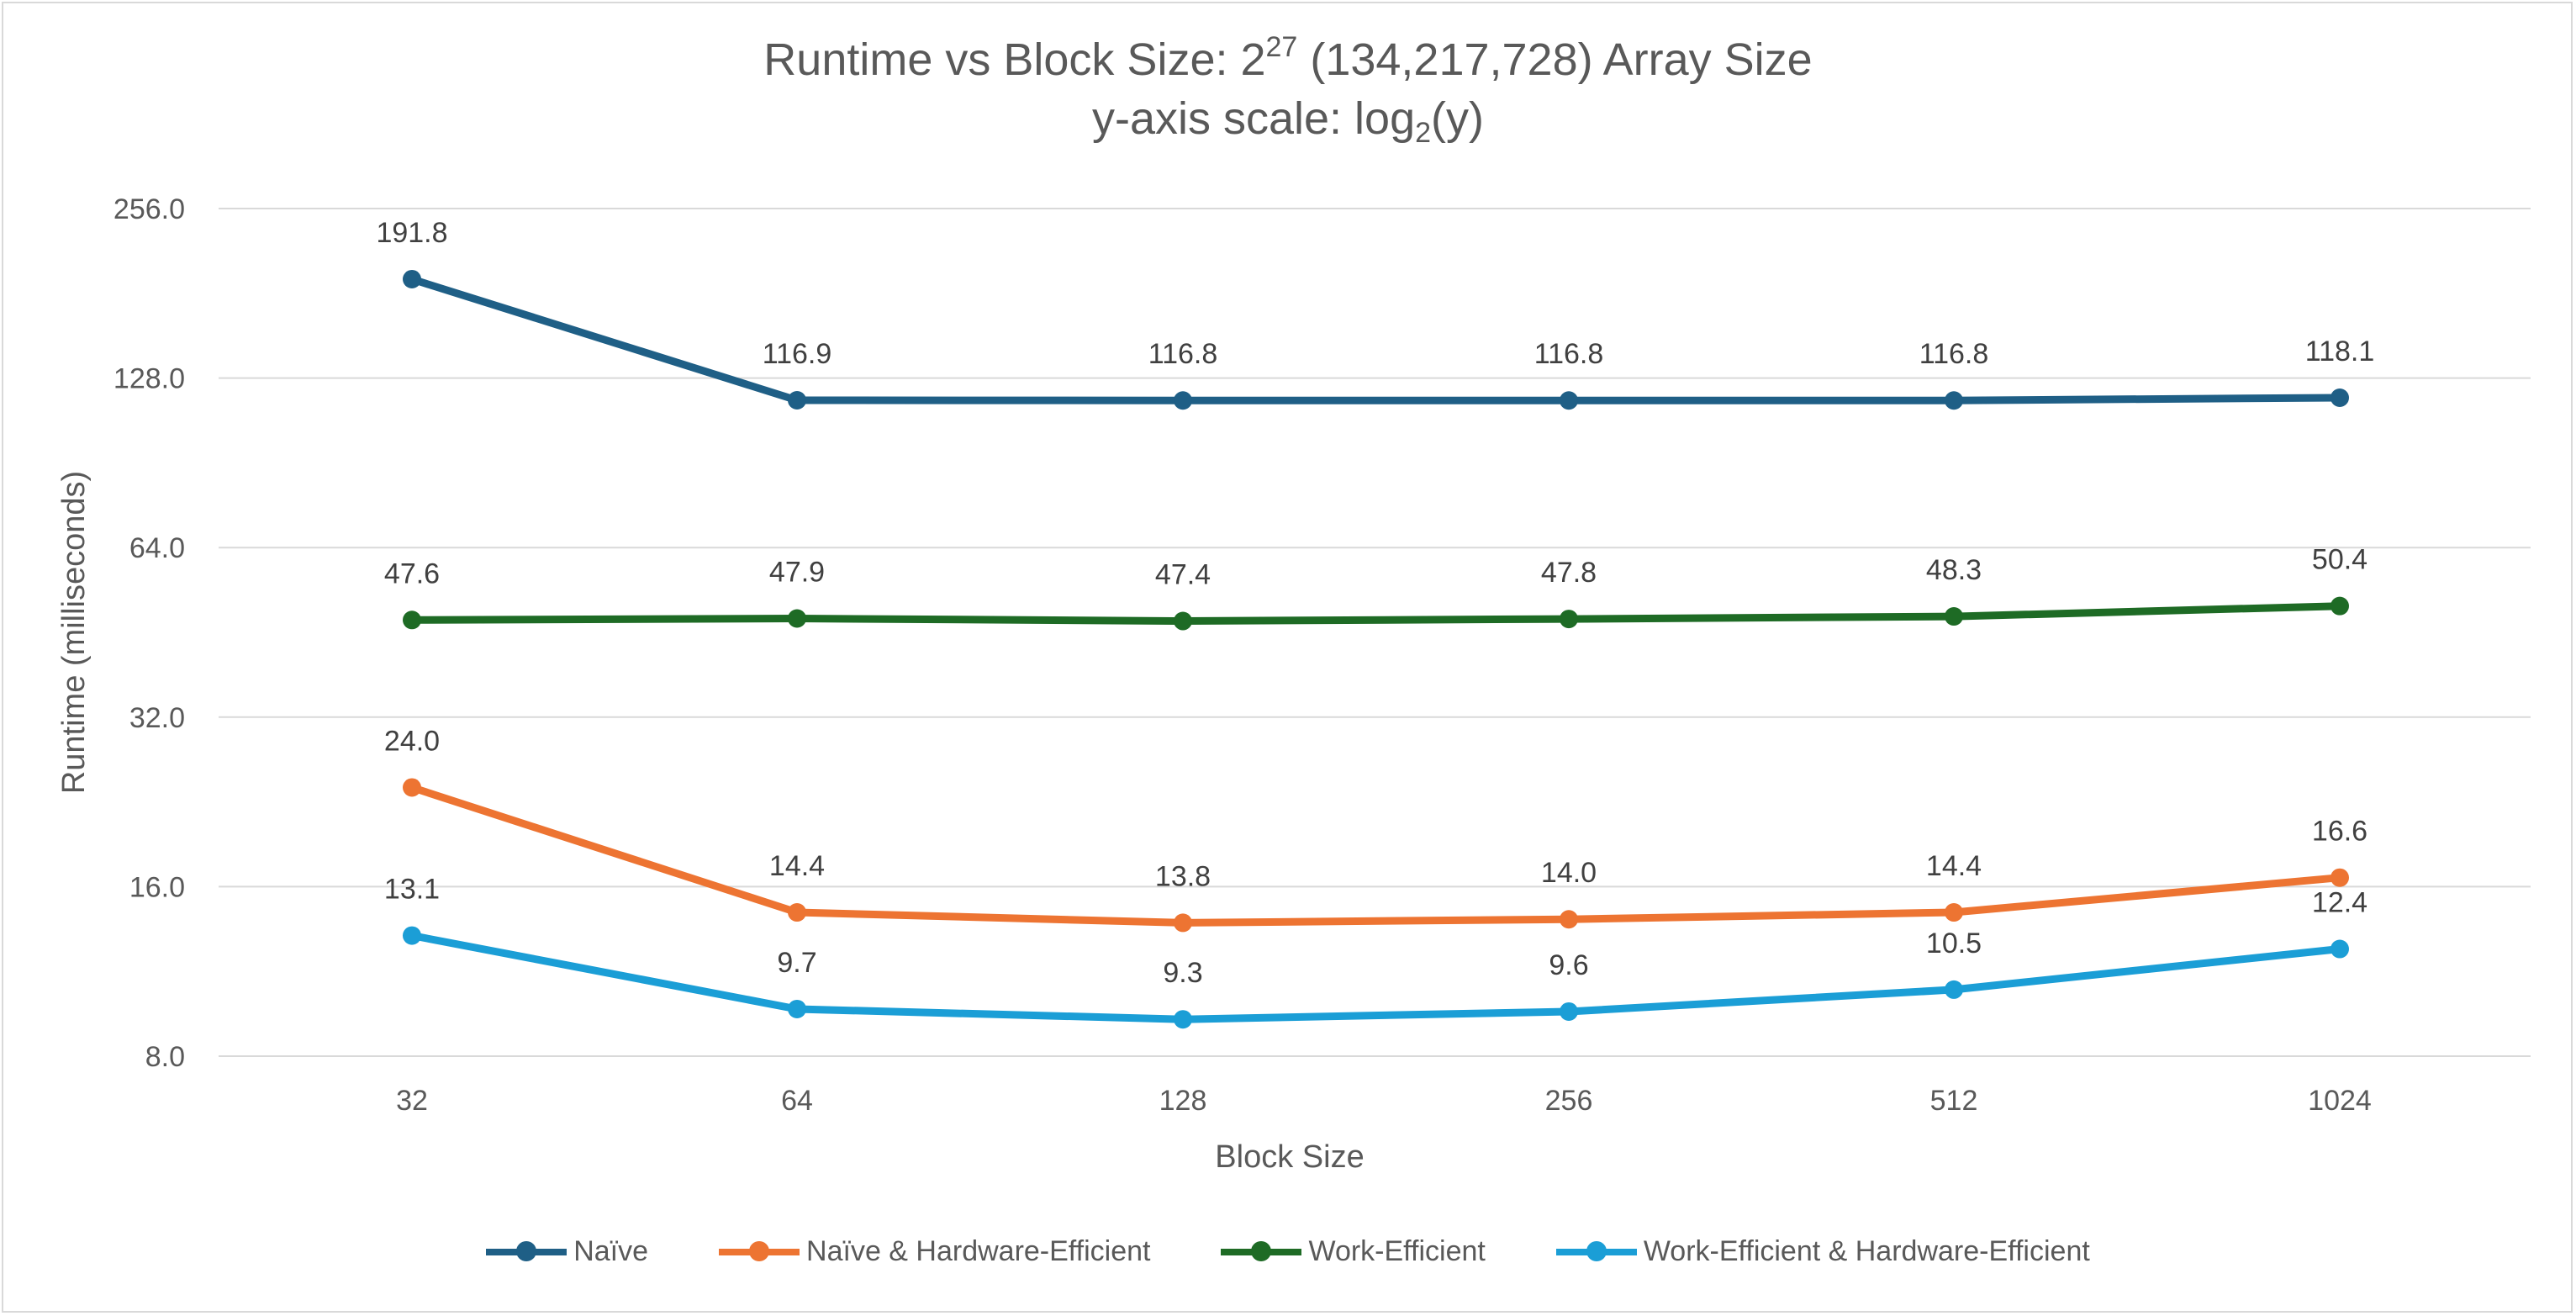 Image resolution: width=2576 pixels, height=1316 pixels. What do you see at coordinates (1015, 60) in the screenshot?
I see `title-text: Runtime vs Block Size: 2` at bounding box center [1015, 60].